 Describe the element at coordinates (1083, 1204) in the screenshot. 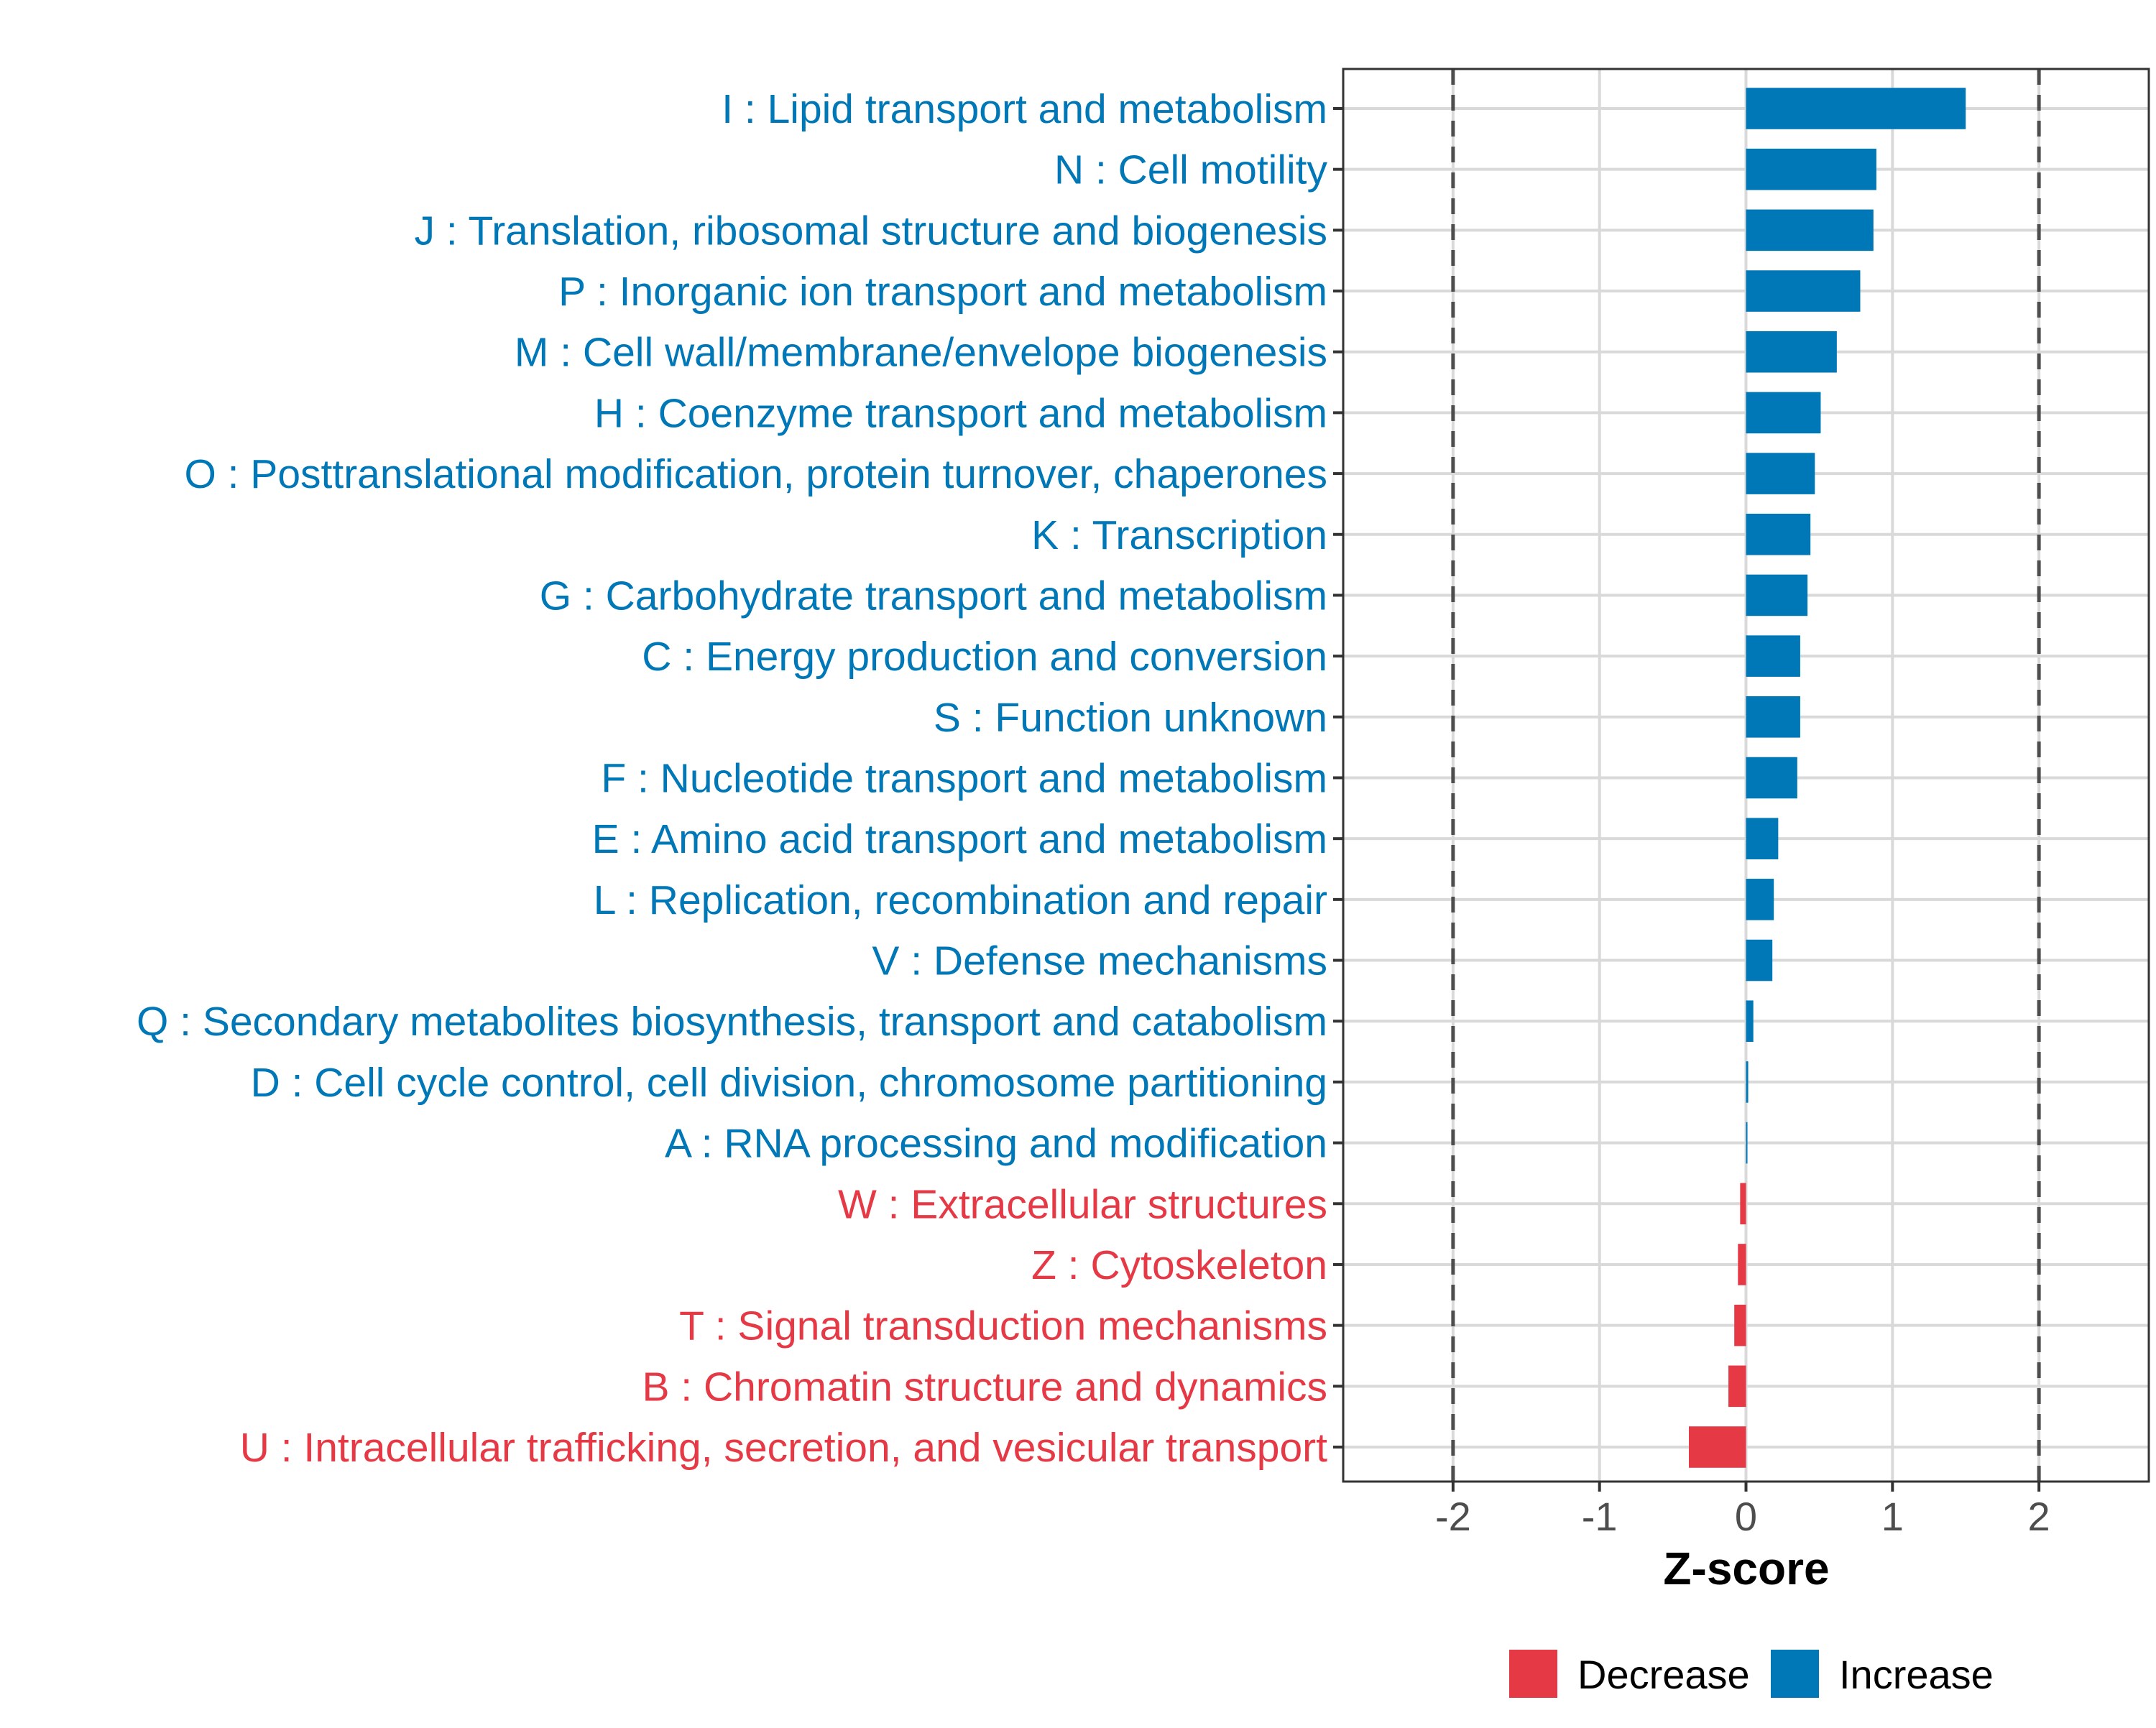

I see `y-tick-label: W : Extracellular structures` at that location.